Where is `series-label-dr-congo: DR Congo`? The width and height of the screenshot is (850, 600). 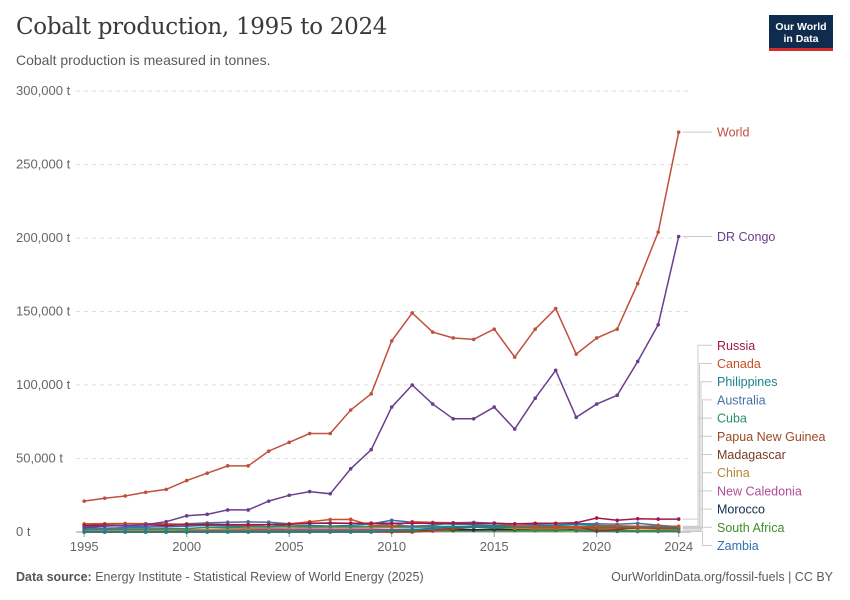 series-label-dr-congo: DR Congo is located at coordinates (729, 237).